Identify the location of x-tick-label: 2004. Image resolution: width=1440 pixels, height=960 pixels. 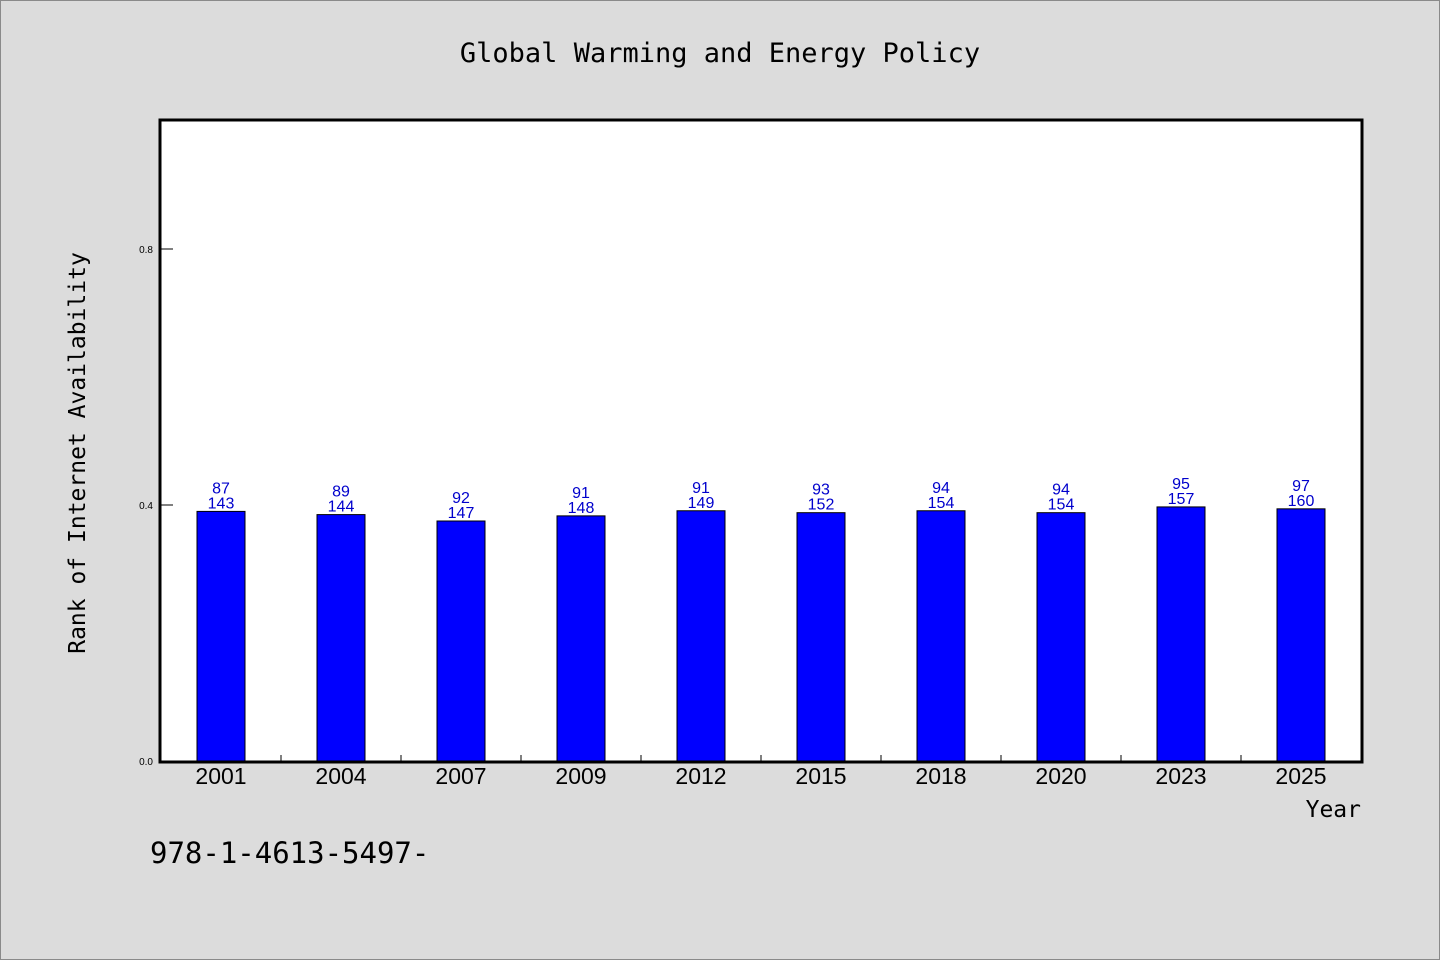
(340, 776).